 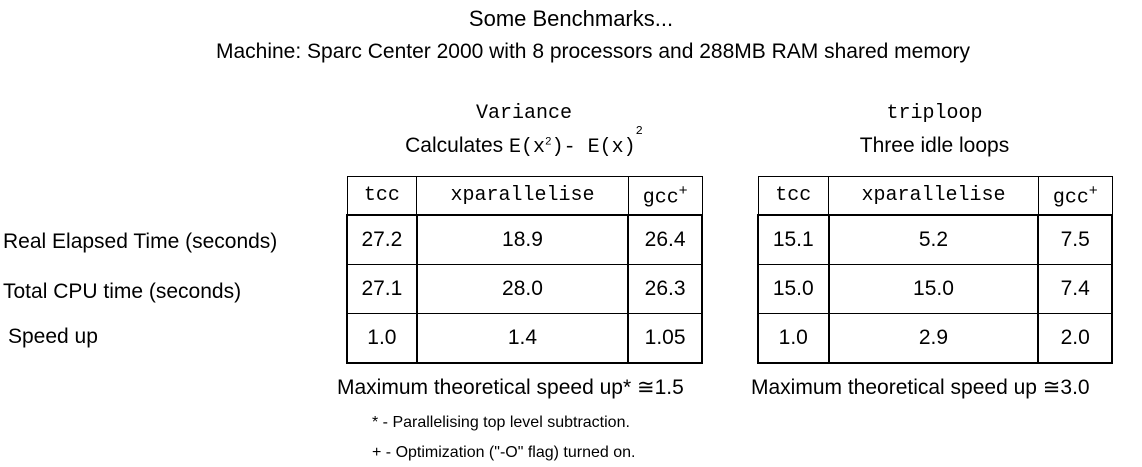 What do you see at coordinates (504, 452) in the screenshot?
I see `footnote-plus: + - Optimization ("-O" flag) turned on.` at bounding box center [504, 452].